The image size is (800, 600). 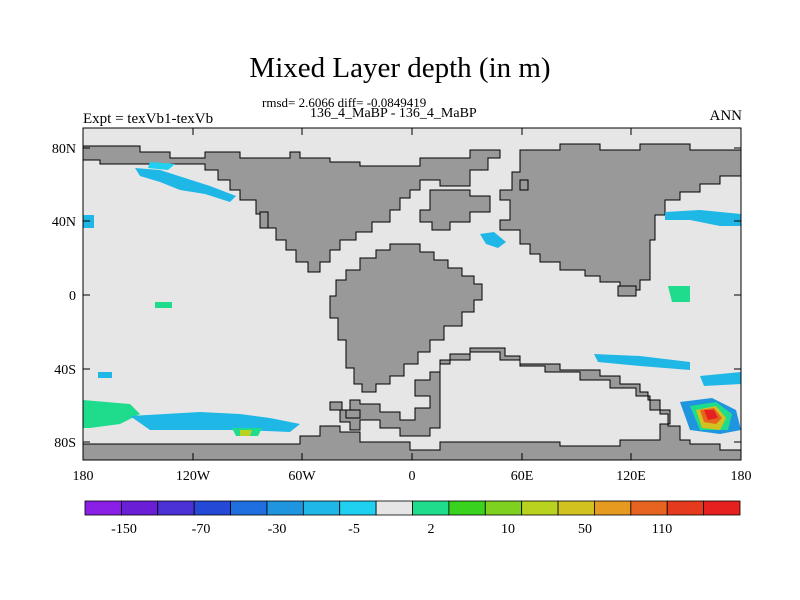 I want to click on y-tick-label: 80S, so click(x=65, y=443).